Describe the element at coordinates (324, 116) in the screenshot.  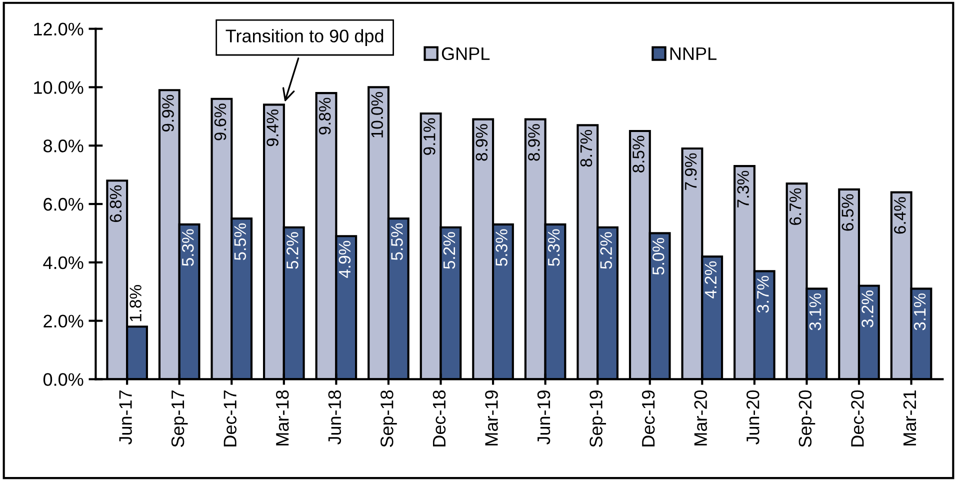
I see `data-label: 9.8%` at that location.